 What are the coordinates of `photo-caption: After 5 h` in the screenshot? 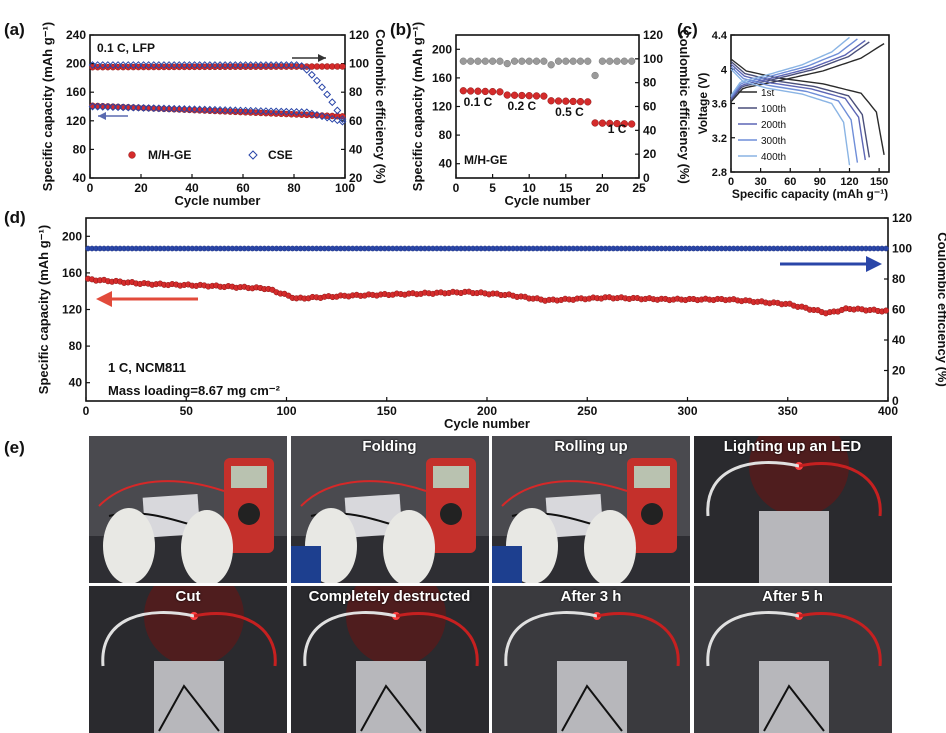 It's located at (793, 596).